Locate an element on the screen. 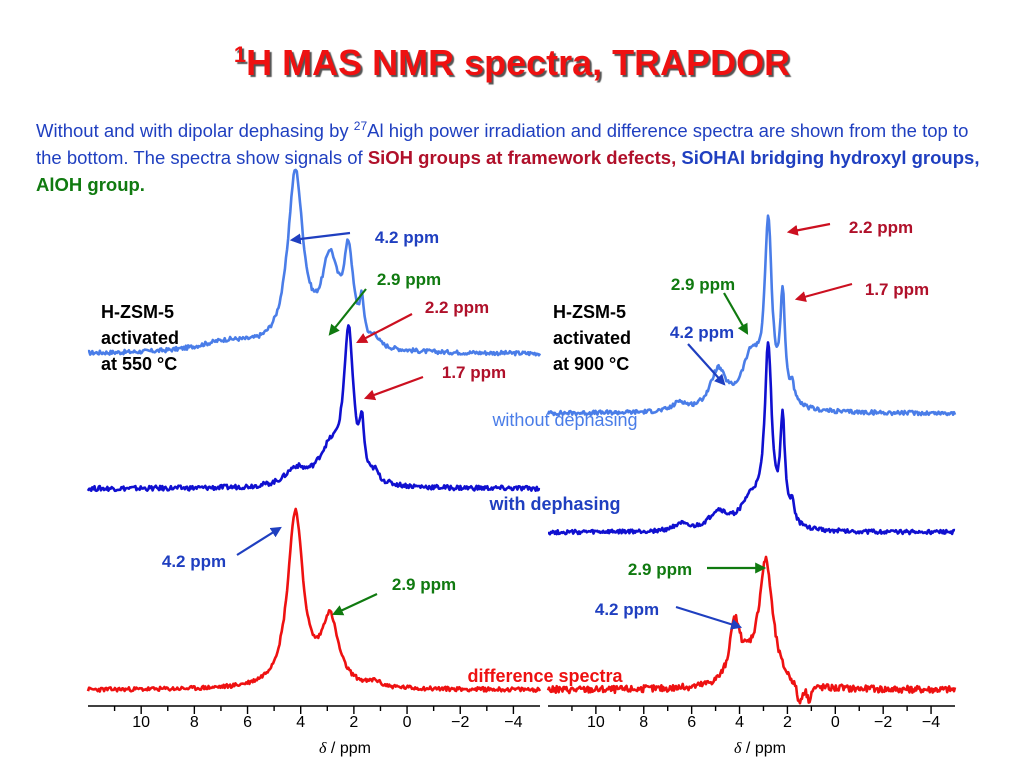 The image size is (1024, 768). desc-comma2: , is located at coordinates (977, 157).